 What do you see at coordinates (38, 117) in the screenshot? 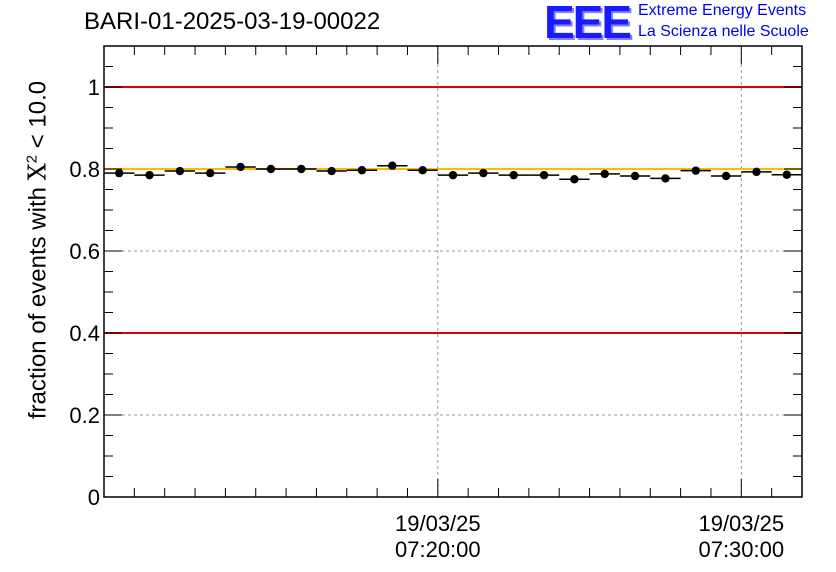
I see `y-axis-label-suffix: < 10.0` at bounding box center [38, 117].